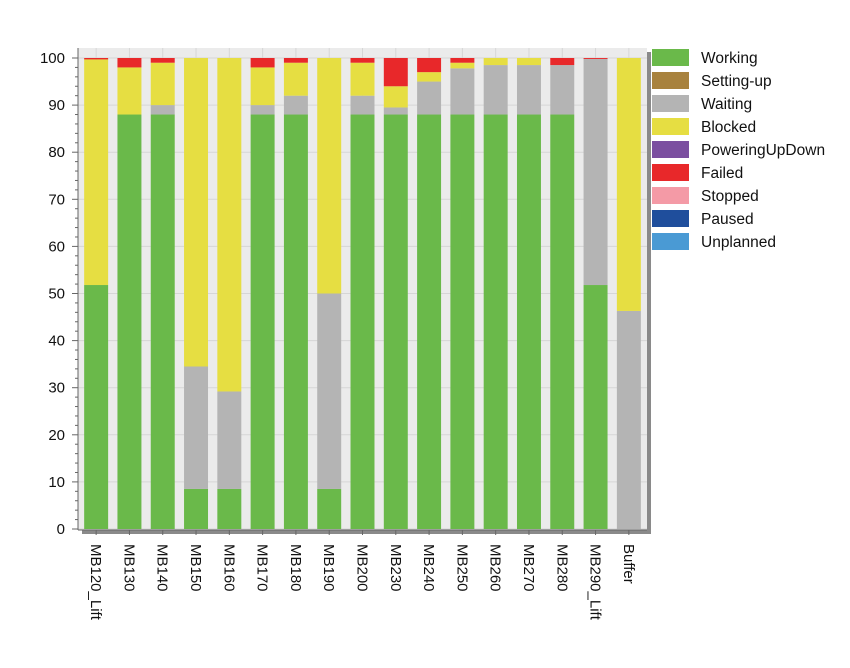 The width and height of the screenshot is (850, 668). Describe the element at coordinates (561, 568) in the screenshot. I see `x-category-label-mb280: MB280` at that location.